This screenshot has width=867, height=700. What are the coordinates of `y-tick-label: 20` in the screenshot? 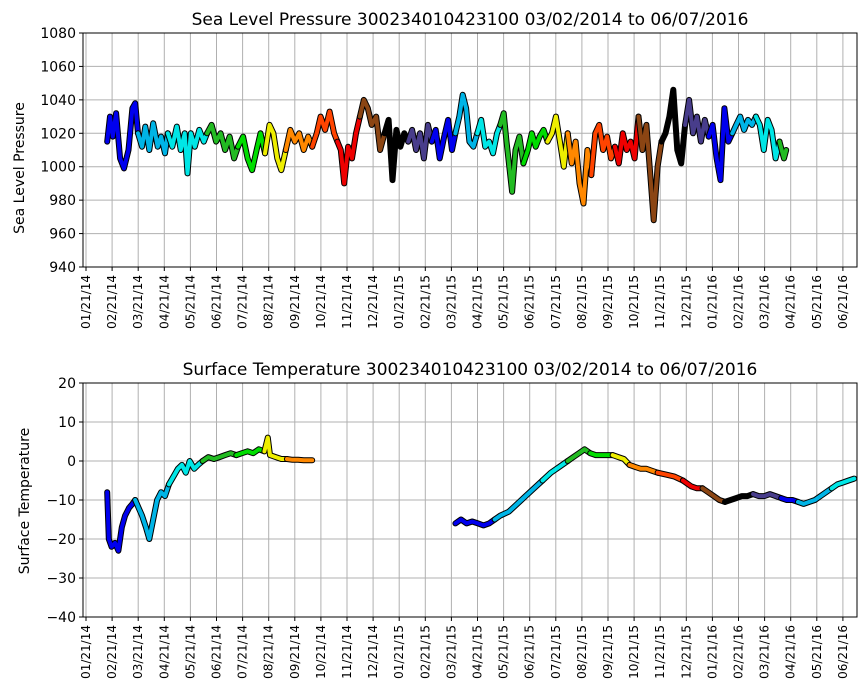 It's located at (67, 384).